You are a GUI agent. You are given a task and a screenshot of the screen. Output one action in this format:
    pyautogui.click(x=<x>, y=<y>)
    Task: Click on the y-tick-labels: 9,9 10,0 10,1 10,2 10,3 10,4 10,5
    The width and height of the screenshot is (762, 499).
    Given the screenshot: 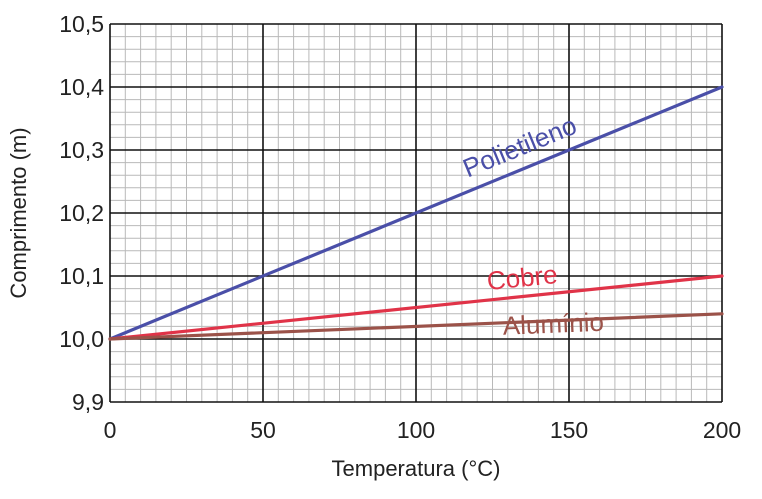 What is the action you would take?
    pyautogui.click(x=81, y=213)
    